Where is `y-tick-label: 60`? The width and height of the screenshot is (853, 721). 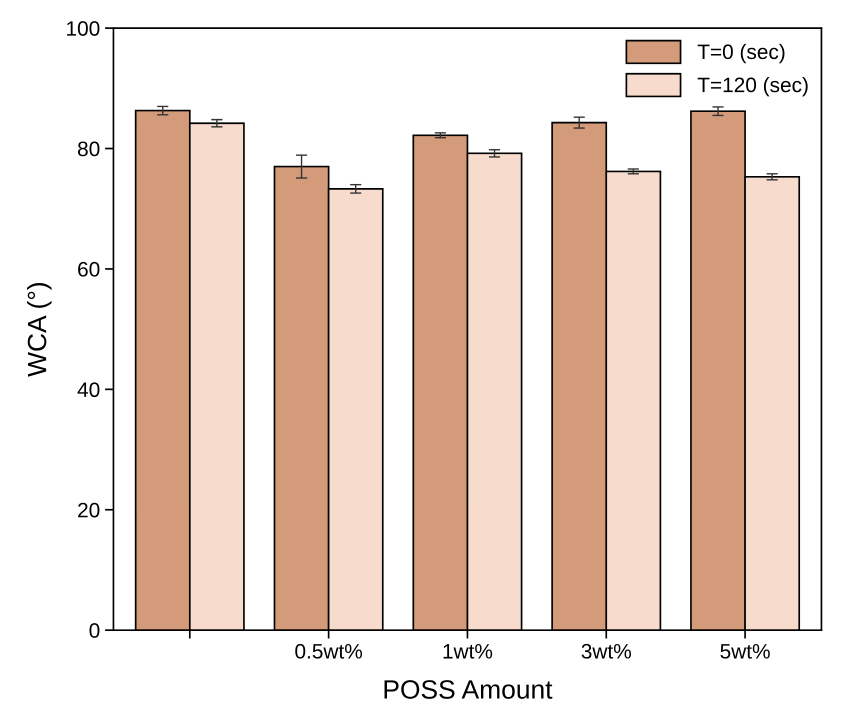
y-tick-label: 60 is located at coordinates (89, 269).